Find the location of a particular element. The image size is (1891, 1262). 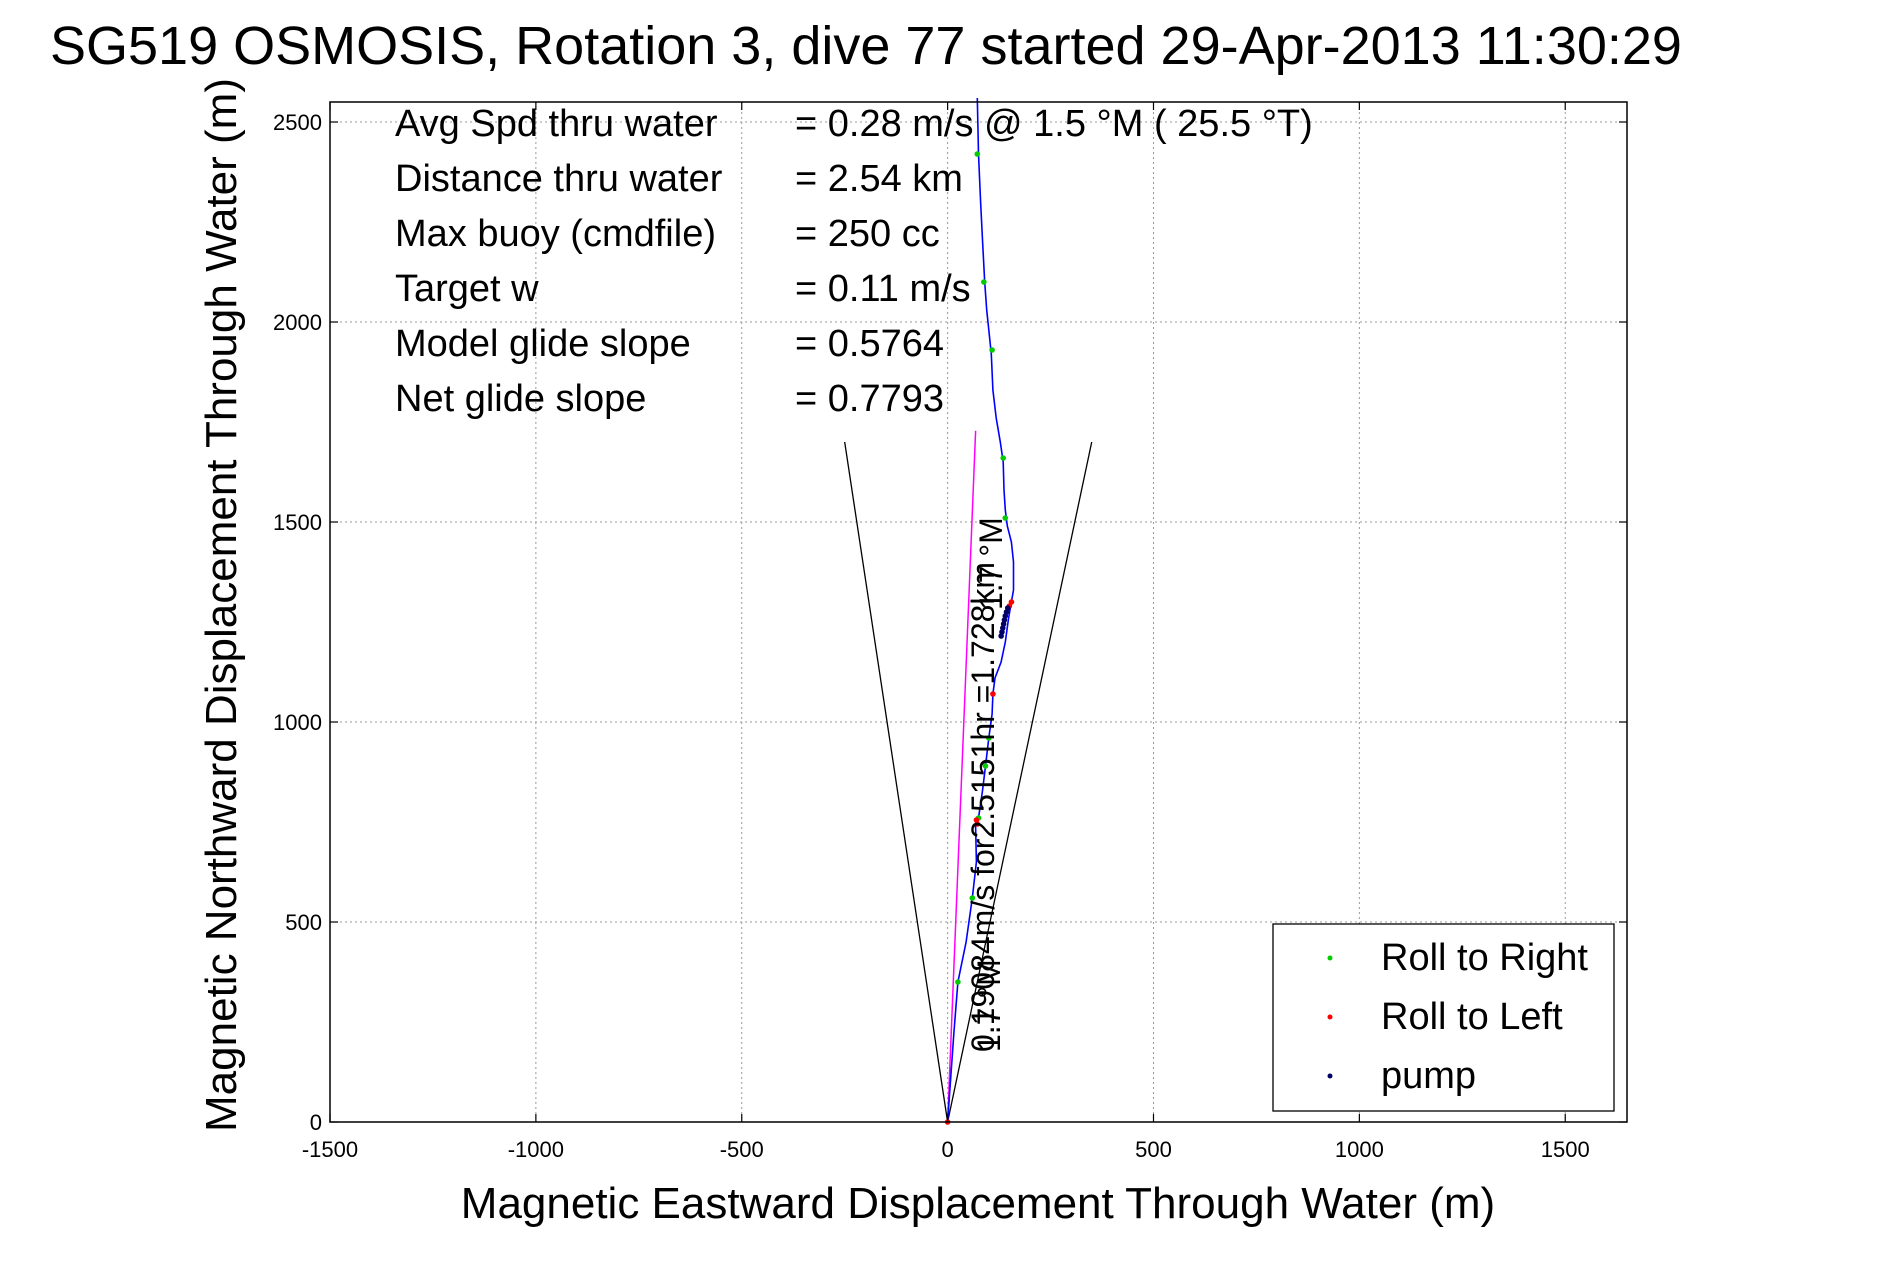

x-tick-label: 1000 is located at coordinates (1359, 1149).